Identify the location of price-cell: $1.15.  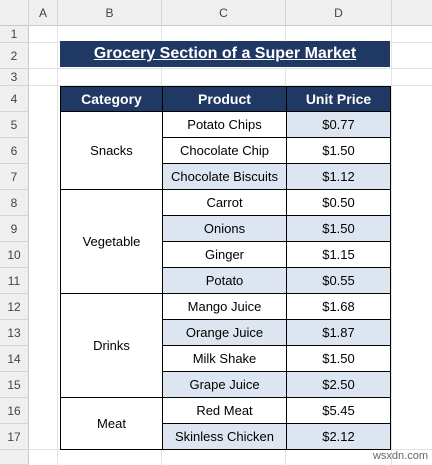
(338, 254).